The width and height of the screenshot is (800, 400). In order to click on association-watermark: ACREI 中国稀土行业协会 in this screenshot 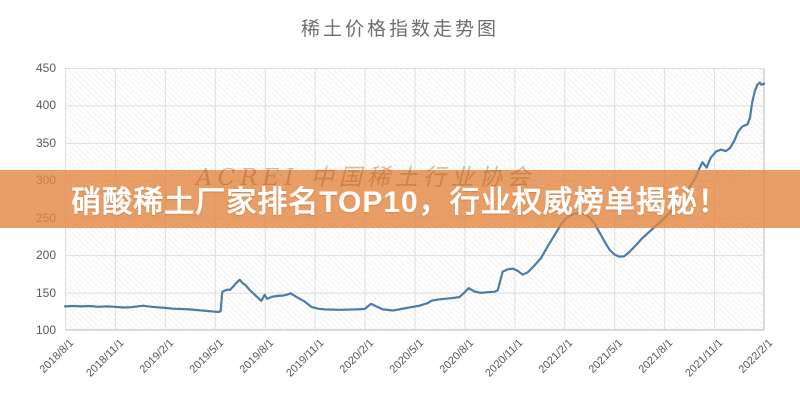, I will do `click(365, 178)`.